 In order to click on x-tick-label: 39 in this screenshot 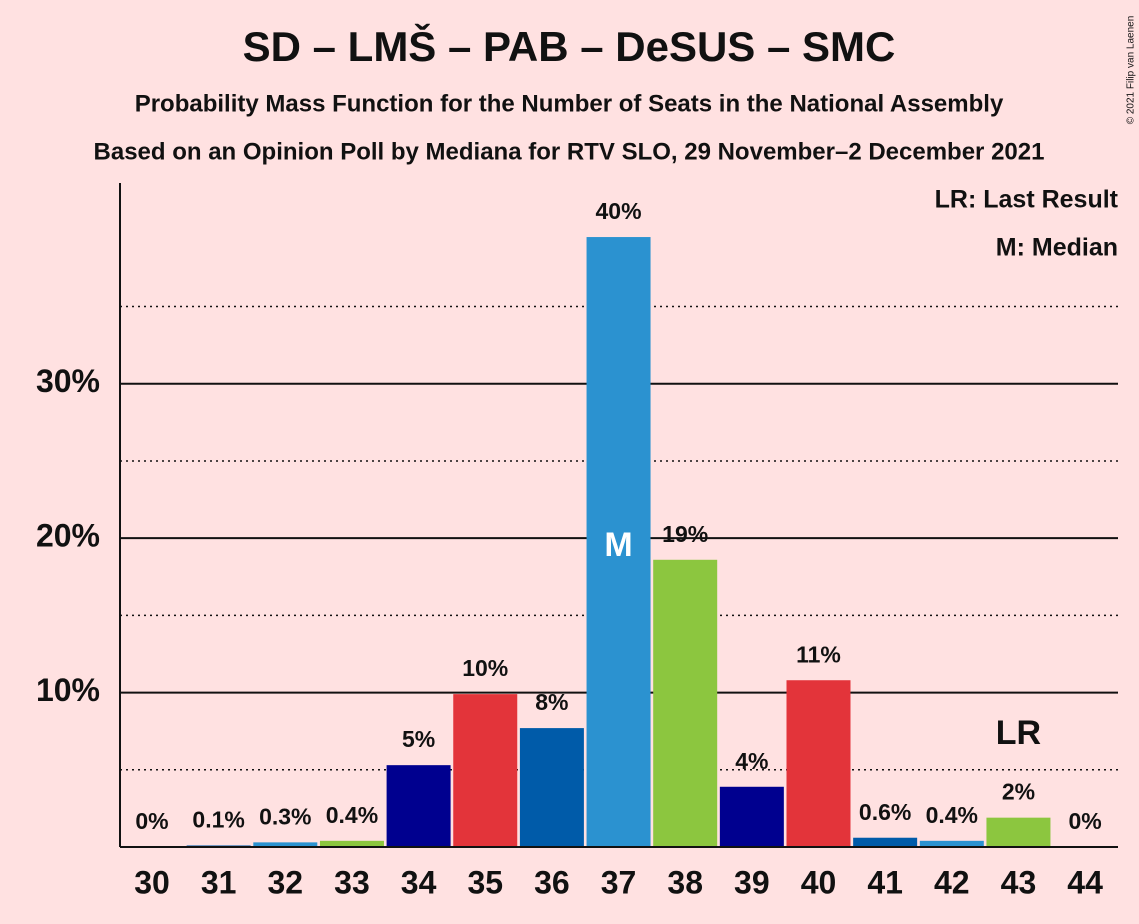, I will do `click(752, 882)`.